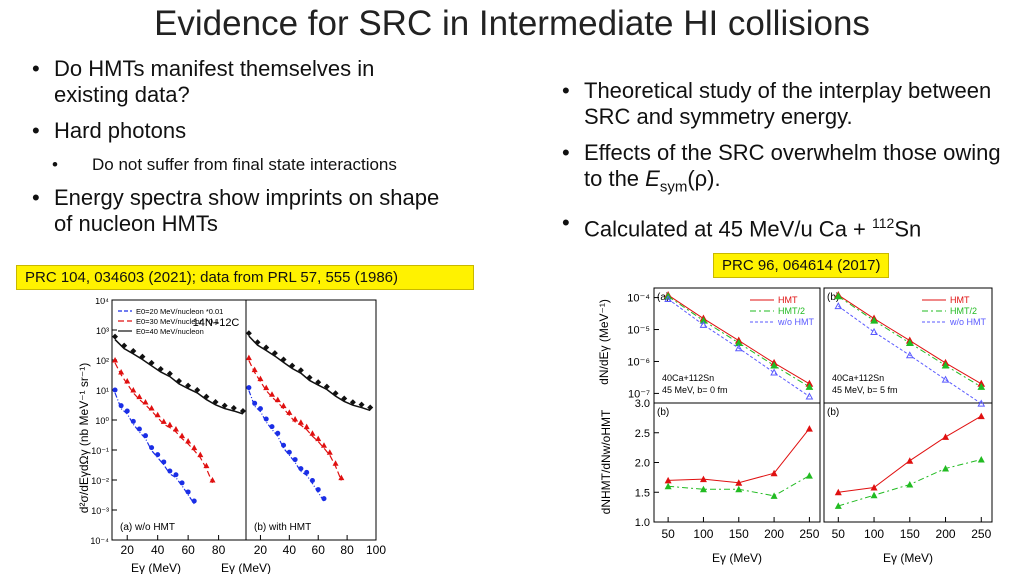 The width and height of the screenshot is (1024, 576). Describe the element at coordinates (694, 390) in the screenshot. I see `annotation-energy: 45 MeV, b= 0 fm` at that location.